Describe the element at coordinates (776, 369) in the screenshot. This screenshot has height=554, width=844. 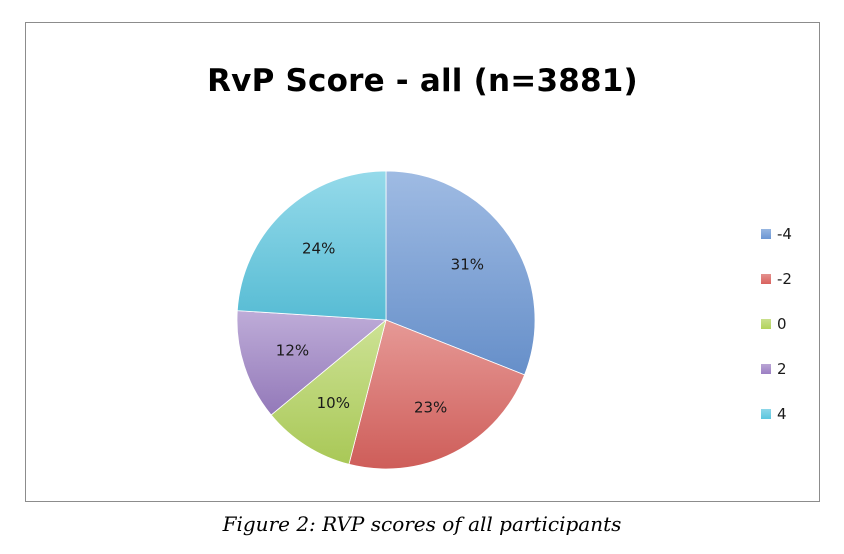
I see `legend-item: 2` at that location.